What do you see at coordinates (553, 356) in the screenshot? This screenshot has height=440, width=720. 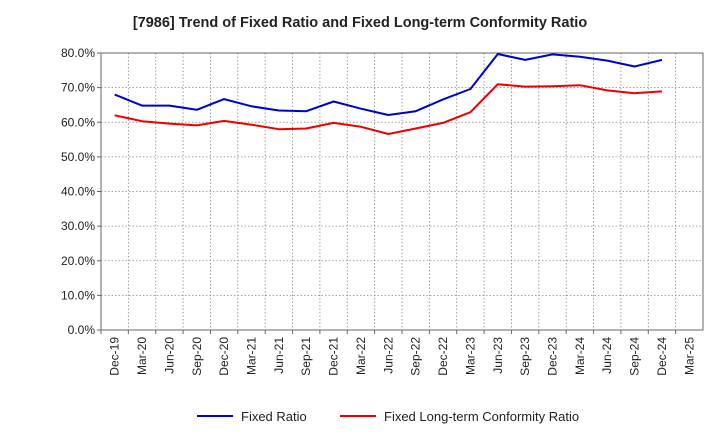 I see `x-tick-label: Dec-23` at bounding box center [553, 356].